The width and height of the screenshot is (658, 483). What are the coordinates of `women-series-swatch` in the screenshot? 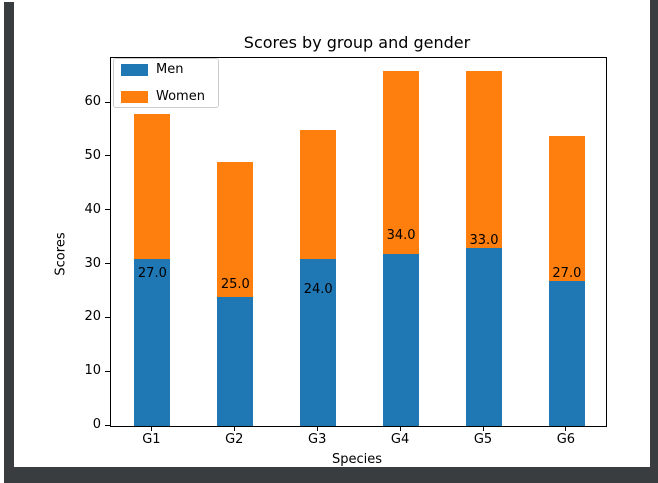 It's located at (134, 97).